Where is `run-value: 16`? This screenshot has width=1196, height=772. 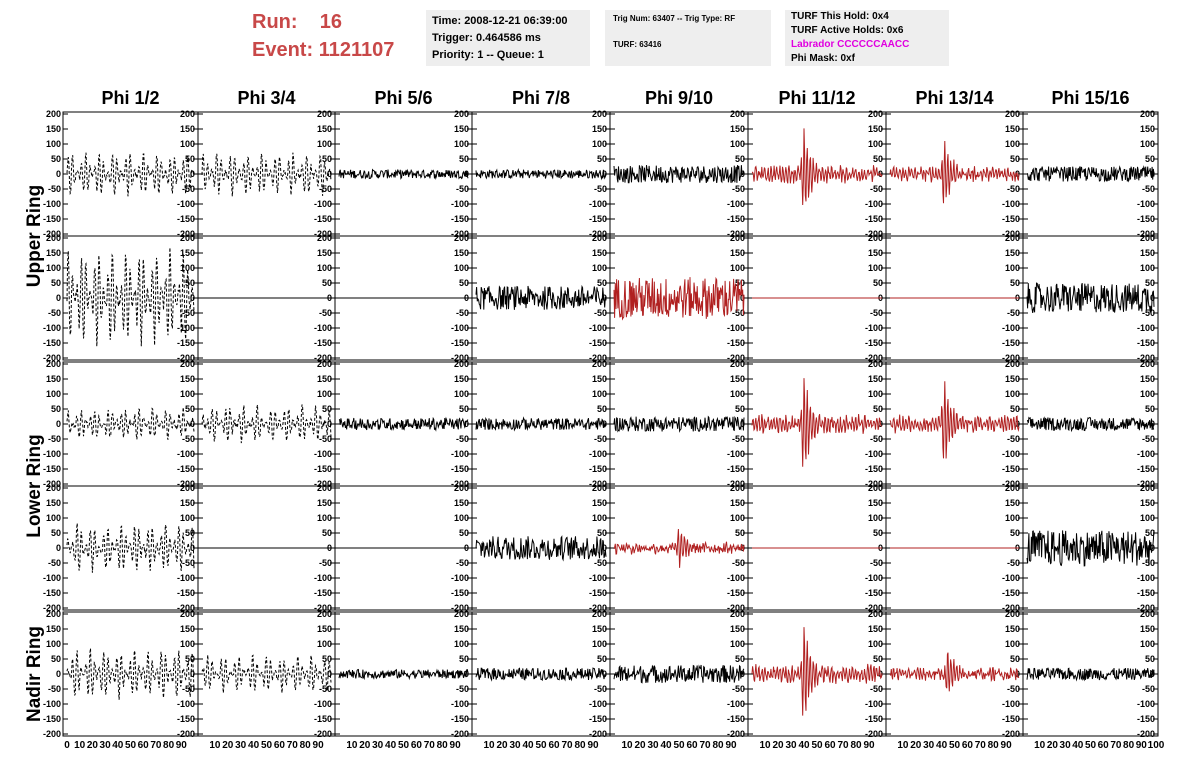
run-value: 16 is located at coordinates (331, 22).